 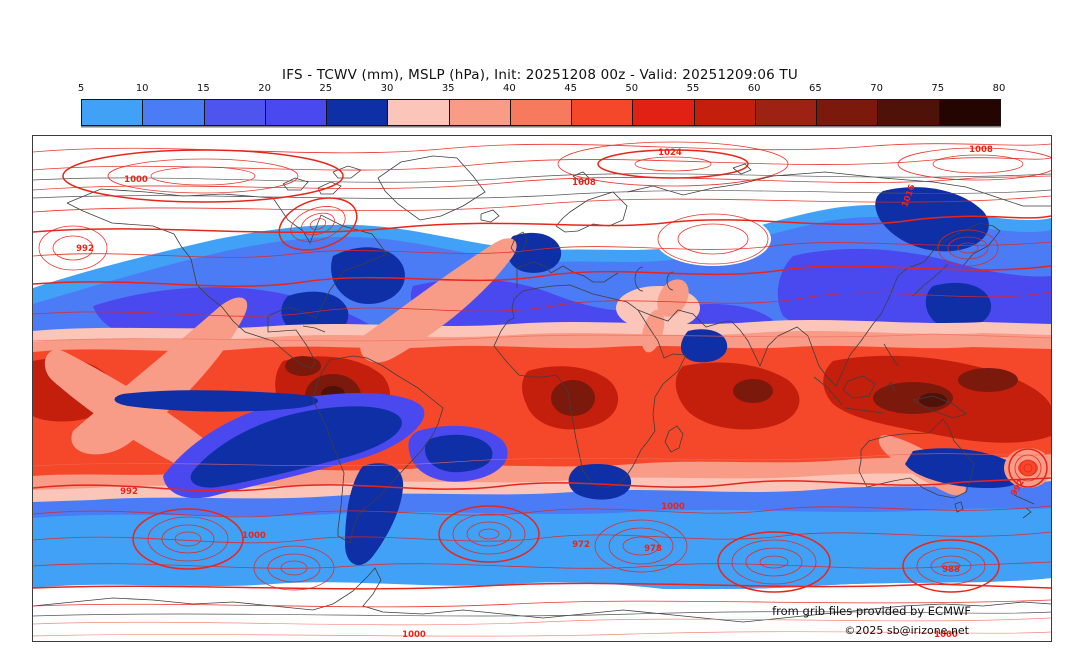 What do you see at coordinates (693, 88) in the screenshot?
I see `colorbar-tick-label: 55` at bounding box center [693, 88].